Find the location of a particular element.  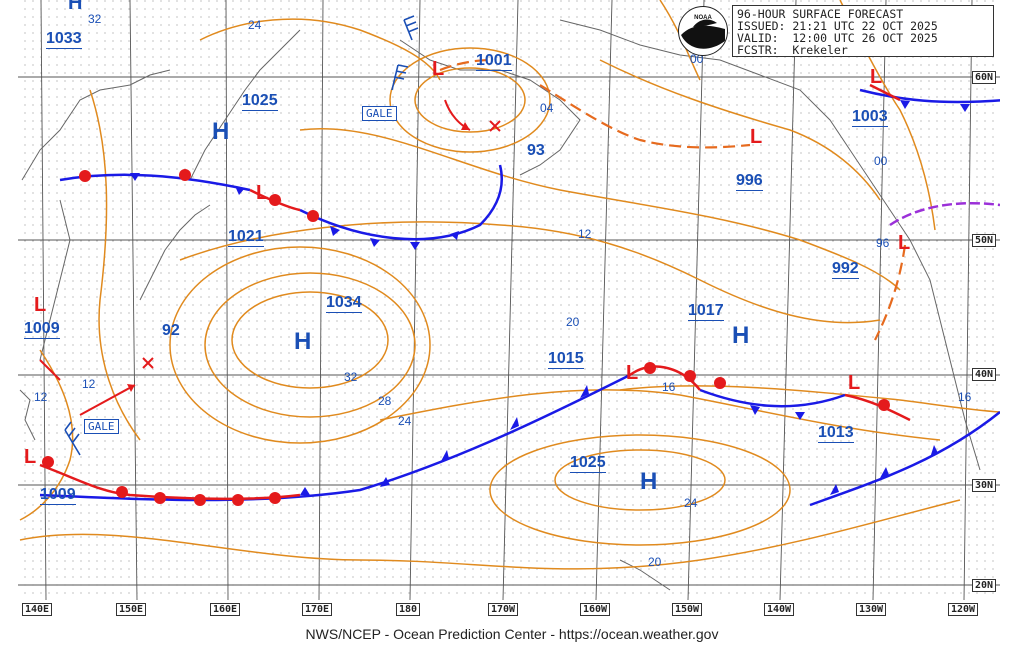

pressure-label: 1015 is located at coordinates (566, 359).